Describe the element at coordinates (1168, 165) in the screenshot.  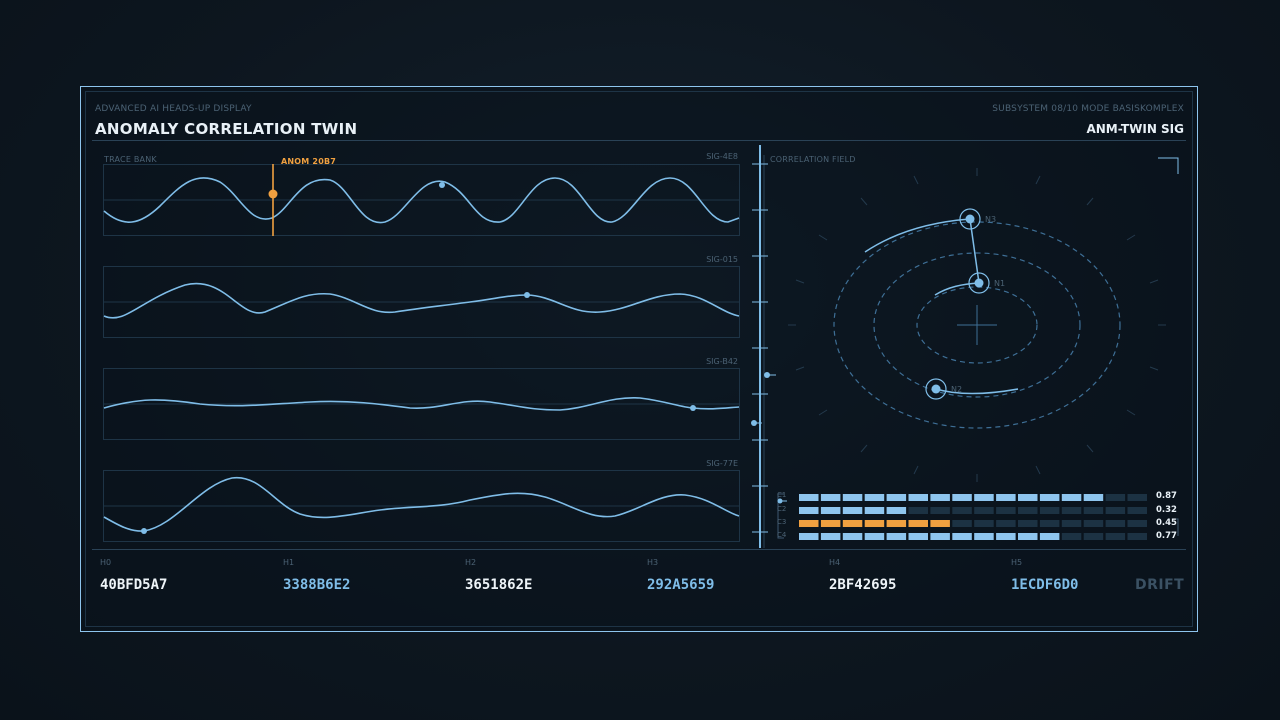
I see `corner-bracket` at that location.